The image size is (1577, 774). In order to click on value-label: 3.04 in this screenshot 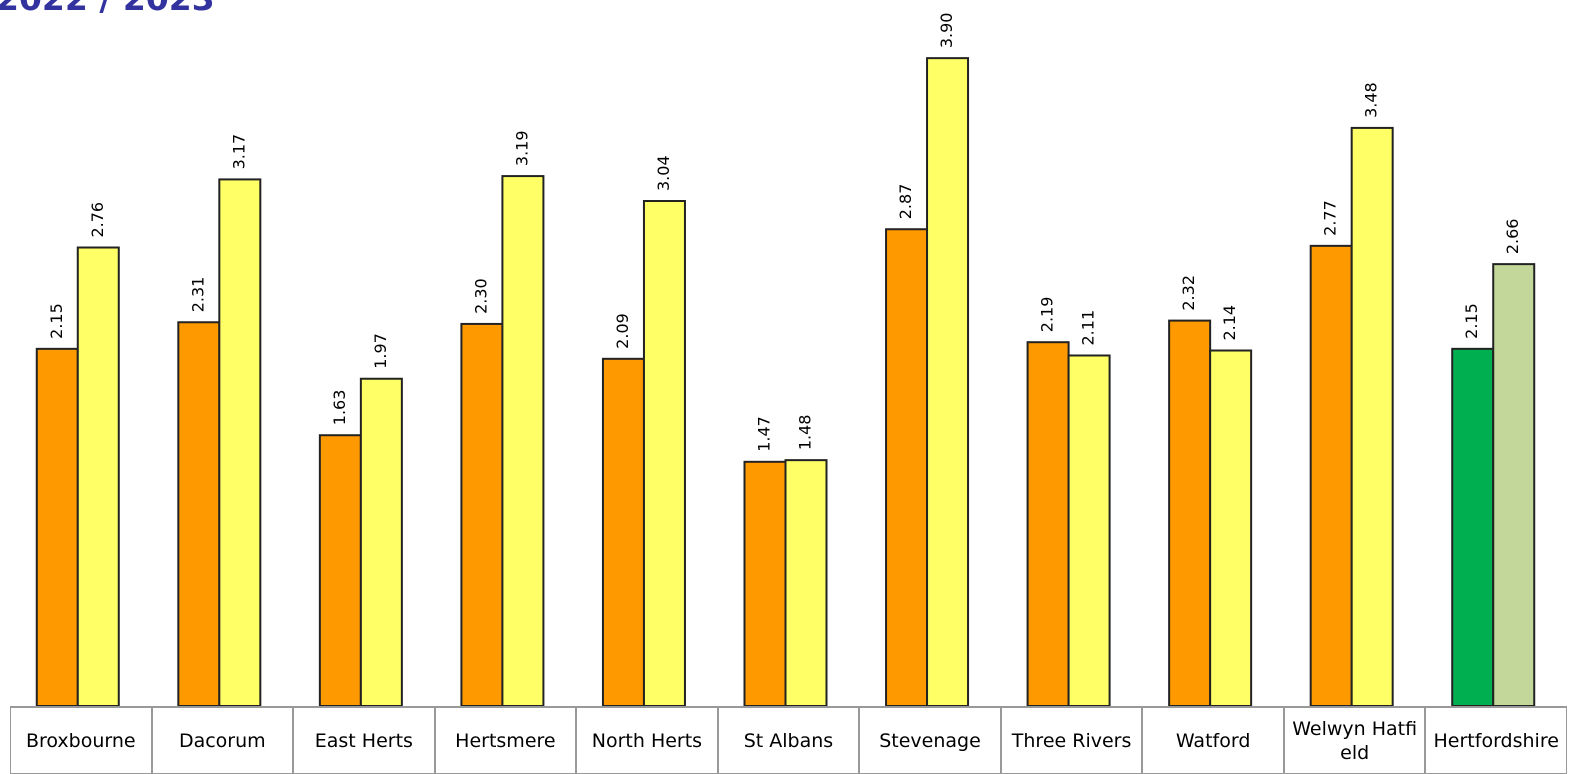, I will do `click(663, 173)`.